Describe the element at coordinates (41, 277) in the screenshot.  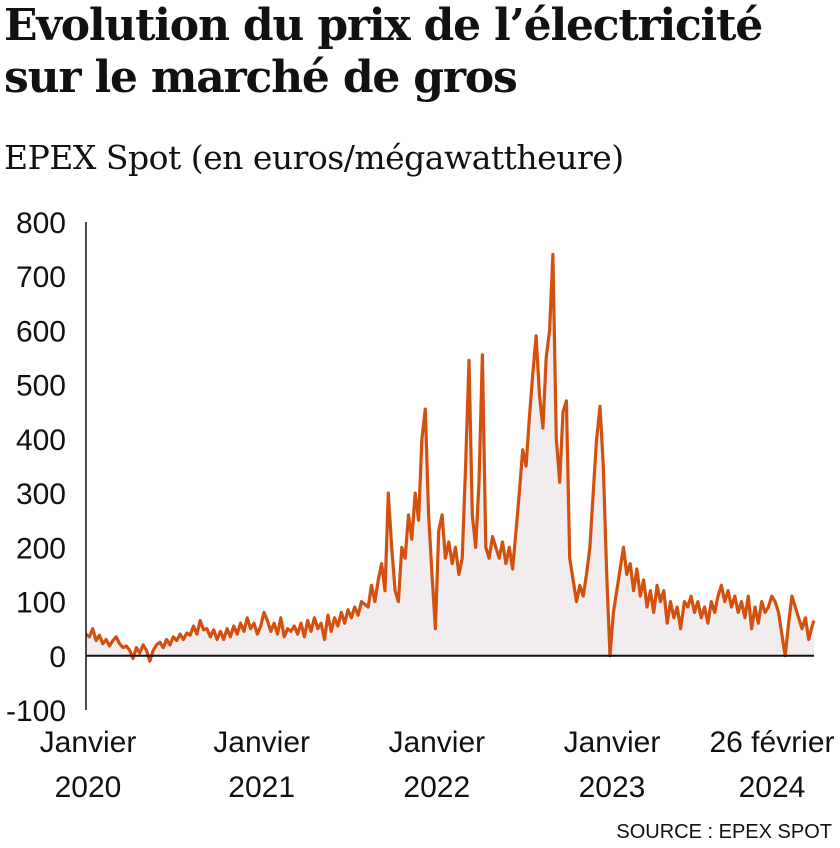
I see `y-tick-label: 700` at that location.